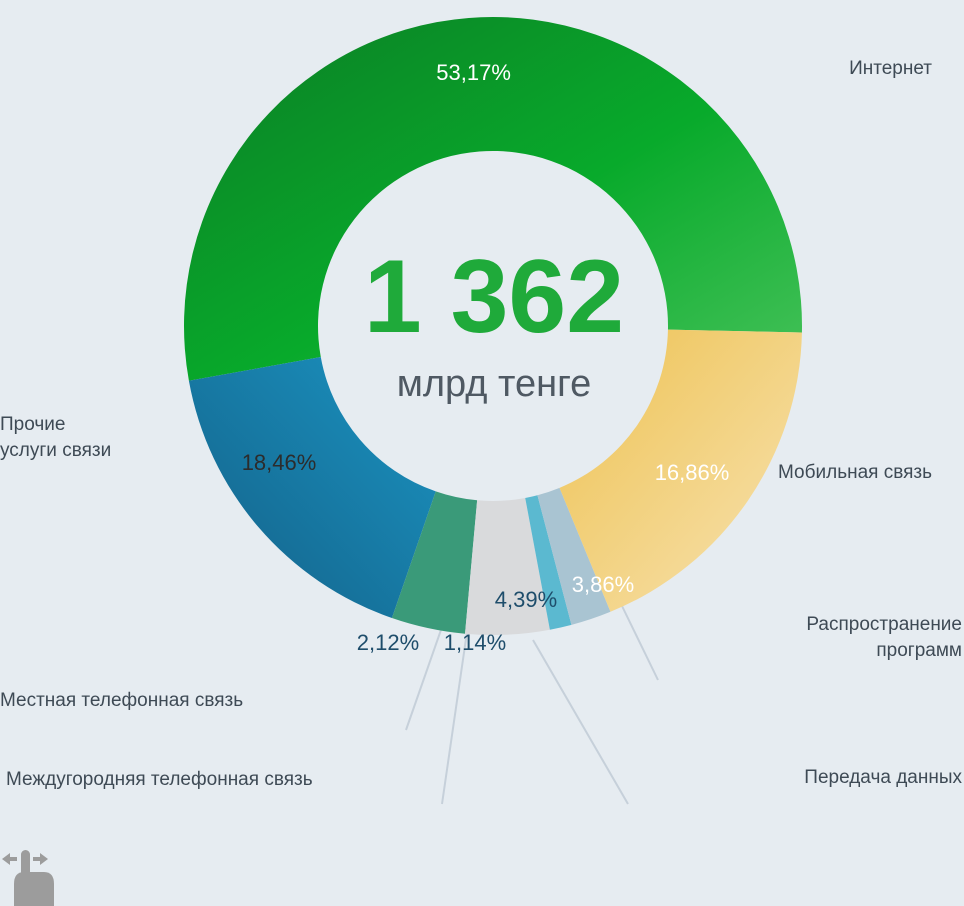  Describe the element at coordinates (603, 584) in the screenshot. I see `percent-label-распространение-программ: 3,86%` at that location.